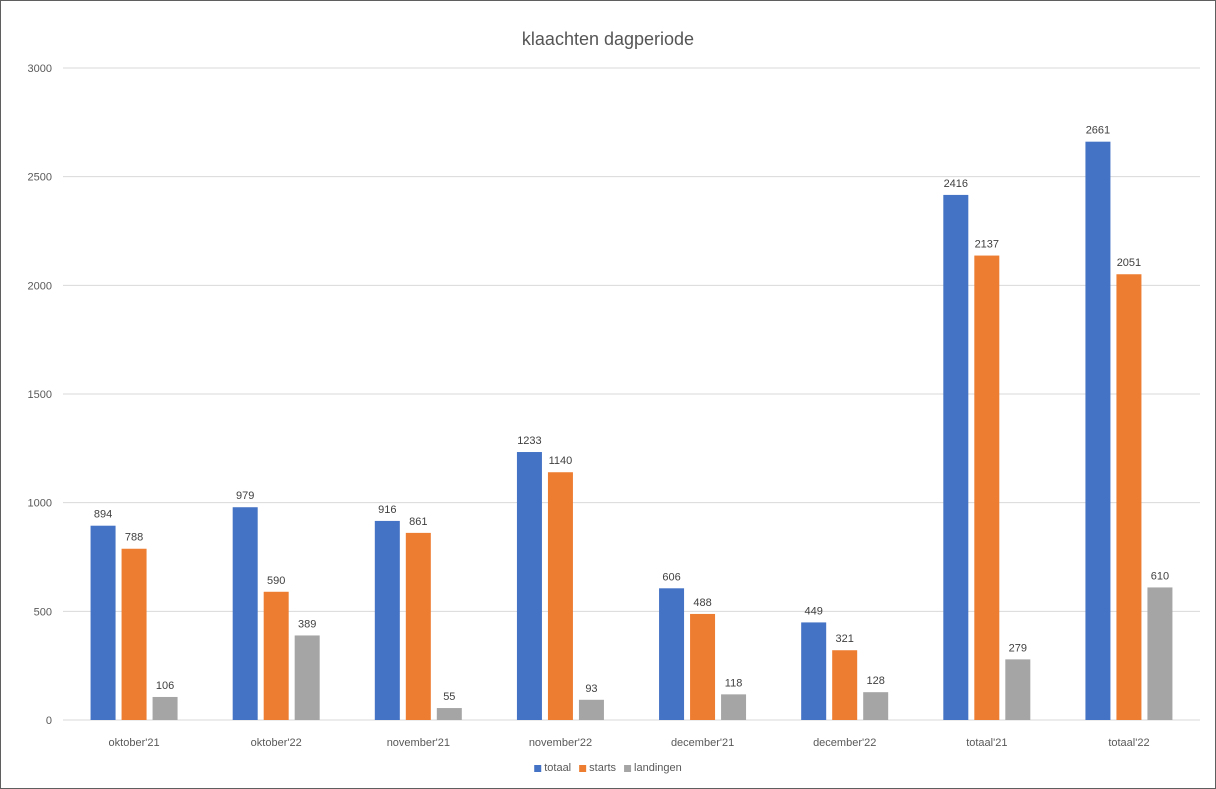 The image size is (1216, 789). I want to click on legend-label-landingen: landingen, so click(658, 768).